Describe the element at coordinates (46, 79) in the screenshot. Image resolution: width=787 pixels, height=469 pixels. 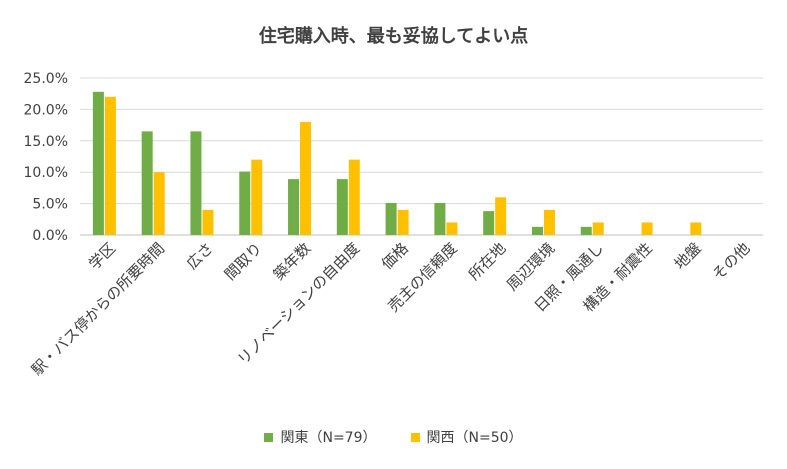
I see `y-tick-label: 25.0%` at that location.